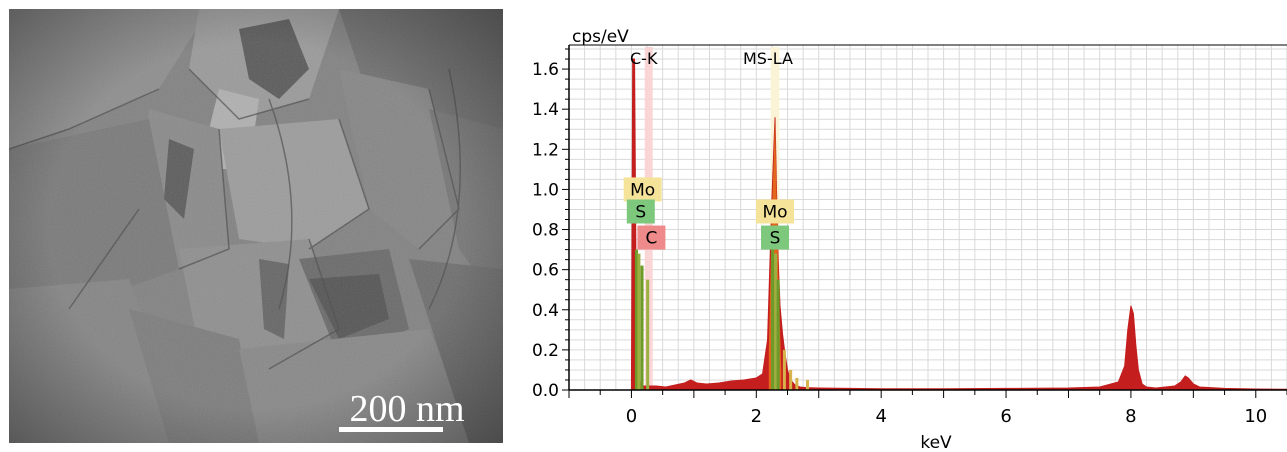  I want to click on line-label-mo-s: MS-LA, so click(768, 58).